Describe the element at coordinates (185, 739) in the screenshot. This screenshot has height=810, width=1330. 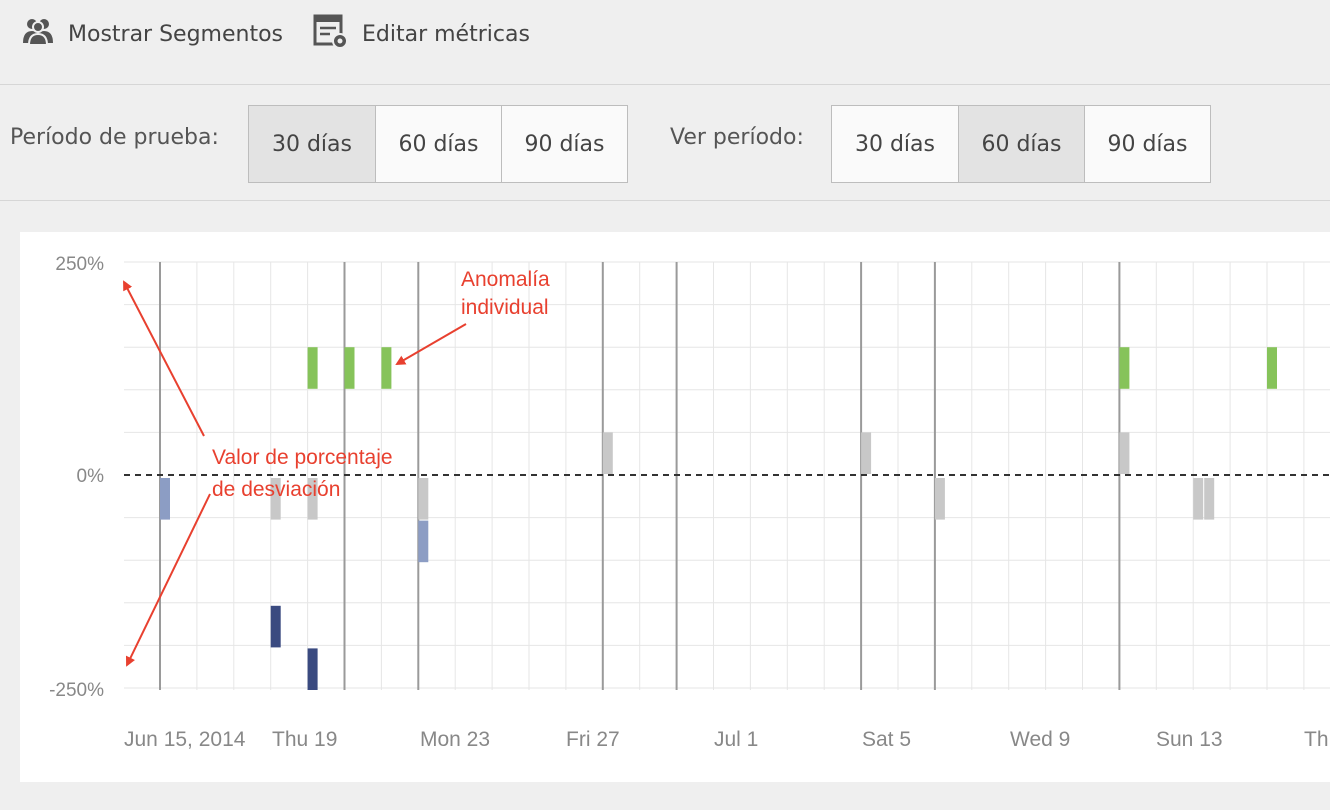
I see `x-tick-label: Jun 15, 2014` at that location.